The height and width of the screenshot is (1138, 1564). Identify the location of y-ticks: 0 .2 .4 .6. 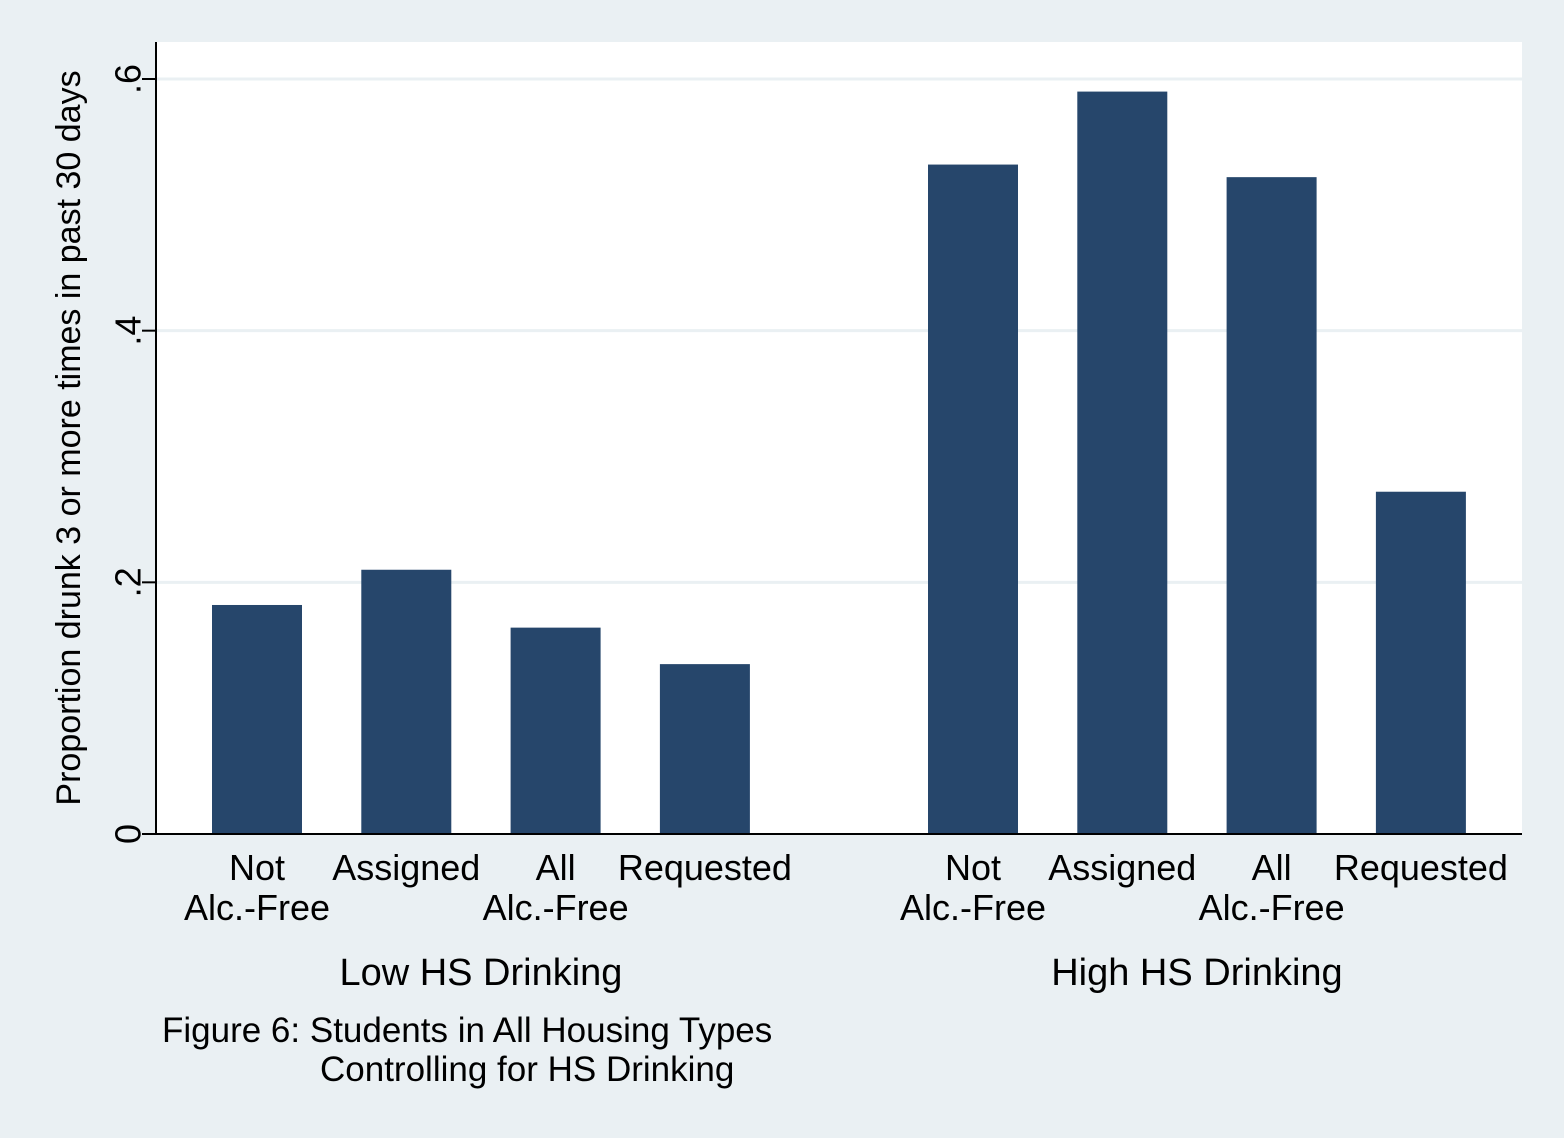
(132, 454).